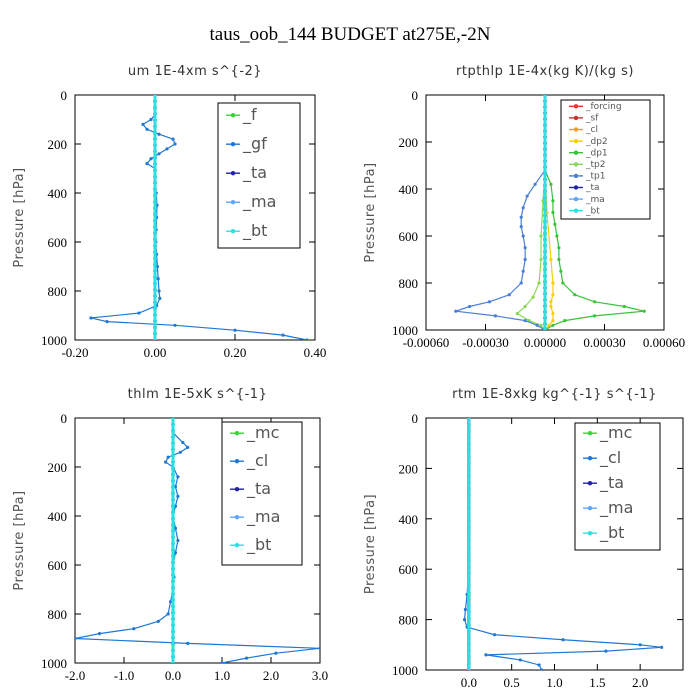  Describe the element at coordinates (262, 433) in the screenshot. I see `legend-entry: _mc` at that location.